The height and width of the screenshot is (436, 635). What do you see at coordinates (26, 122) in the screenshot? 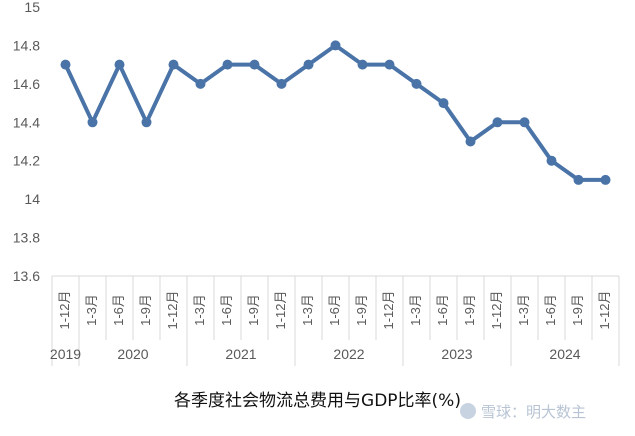
I see `y-tick-label: 14.4` at bounding box center [26, 122].